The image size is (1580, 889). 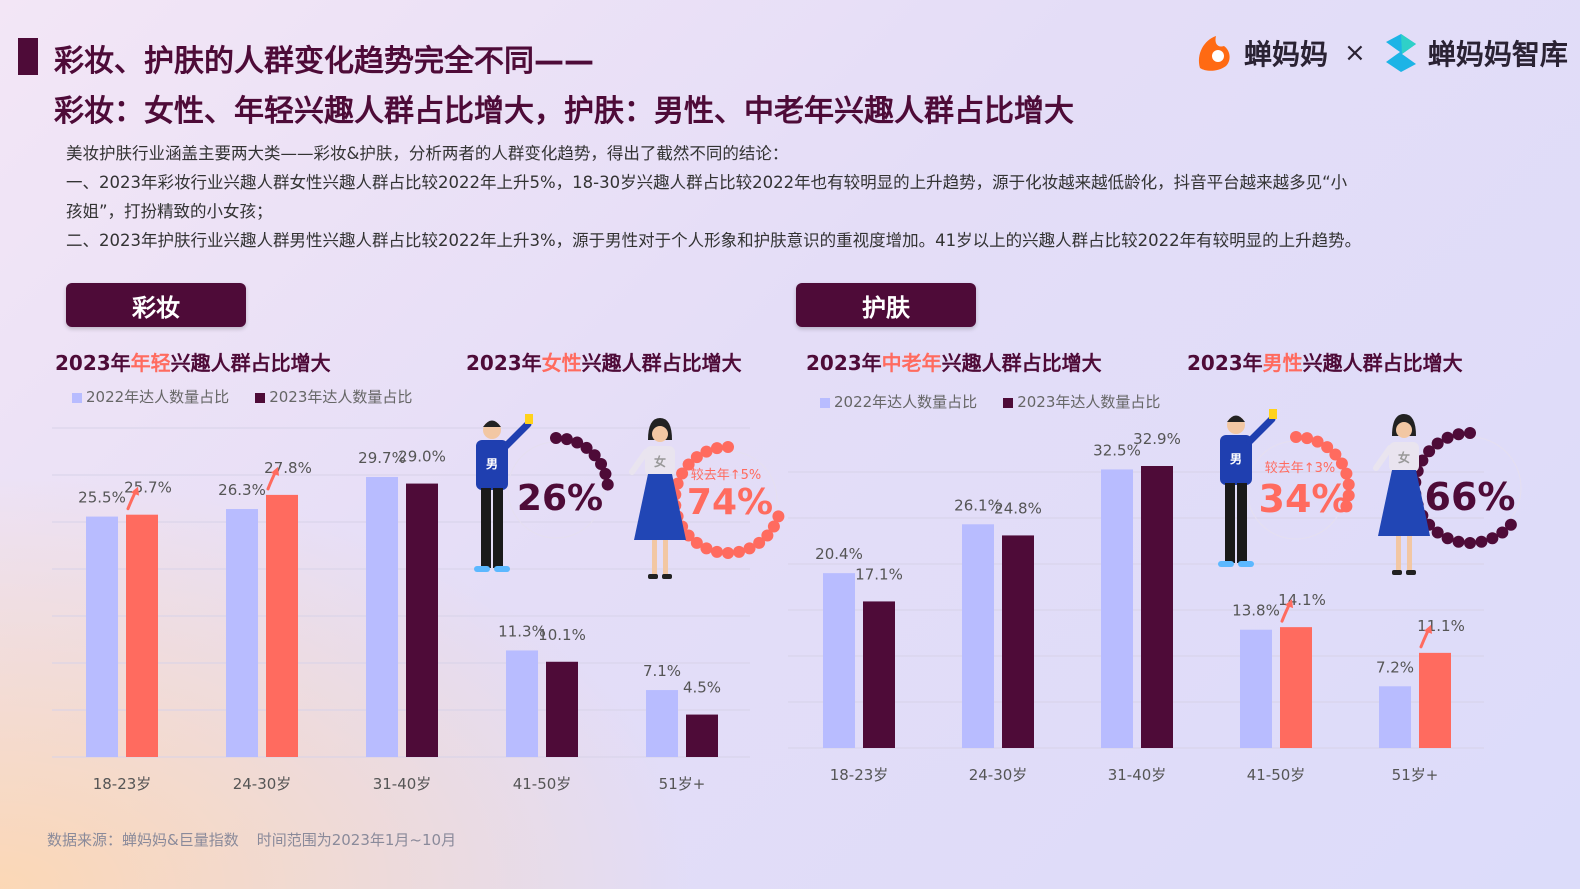 What do you see at coordinates (726, 475) in the screenshot?
I see `makeup-female-change-note: 较去年↑5%` at bounding box center [726, 475].